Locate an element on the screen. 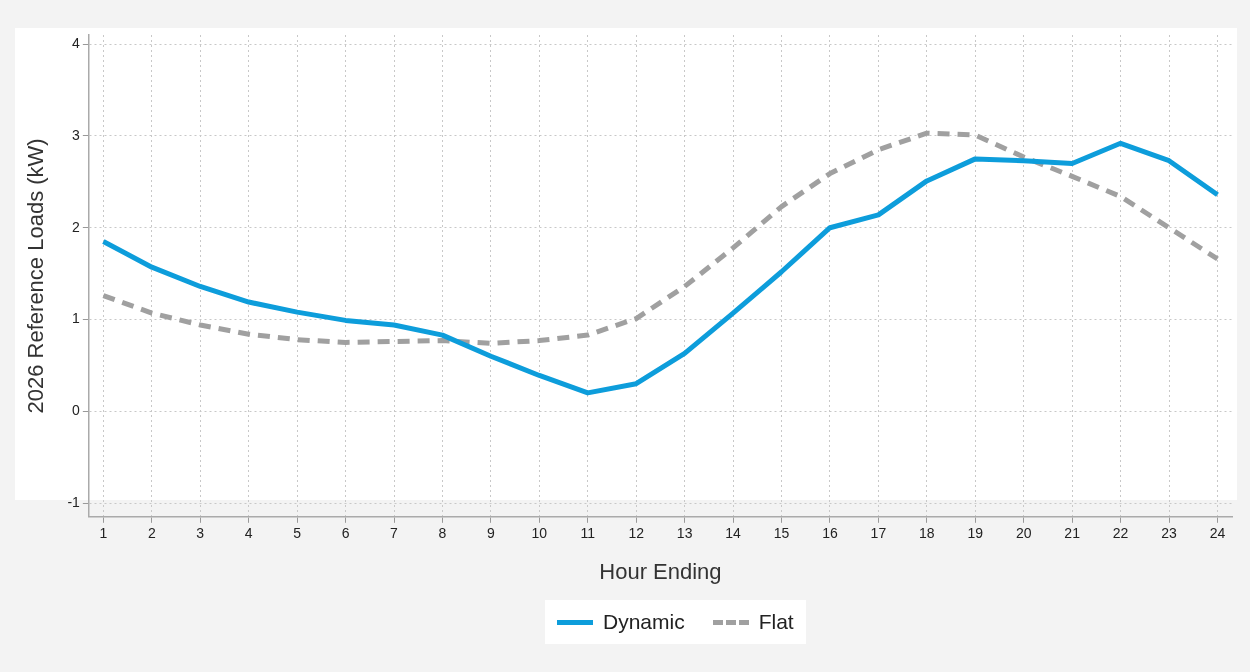 The height and width of the screenshot is (672, 1250). x-tick-label: 14 is located at coordinates (733, 533).